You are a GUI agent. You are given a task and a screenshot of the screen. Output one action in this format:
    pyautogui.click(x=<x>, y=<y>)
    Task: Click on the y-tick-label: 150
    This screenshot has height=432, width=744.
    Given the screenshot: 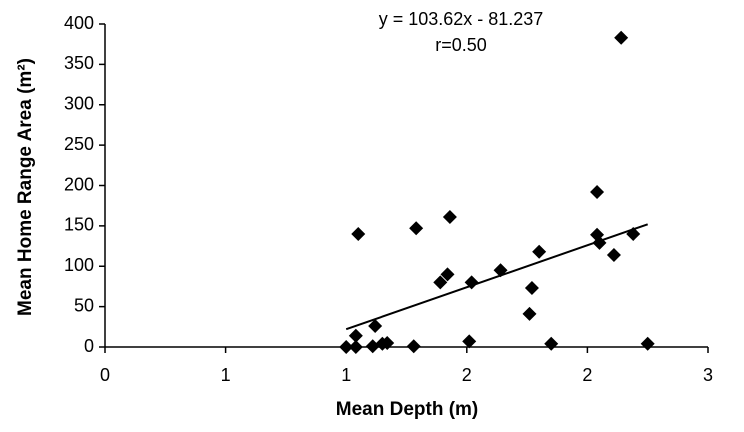 What is the action you would take?
    pyautogui.click(x=79, y=225)
    